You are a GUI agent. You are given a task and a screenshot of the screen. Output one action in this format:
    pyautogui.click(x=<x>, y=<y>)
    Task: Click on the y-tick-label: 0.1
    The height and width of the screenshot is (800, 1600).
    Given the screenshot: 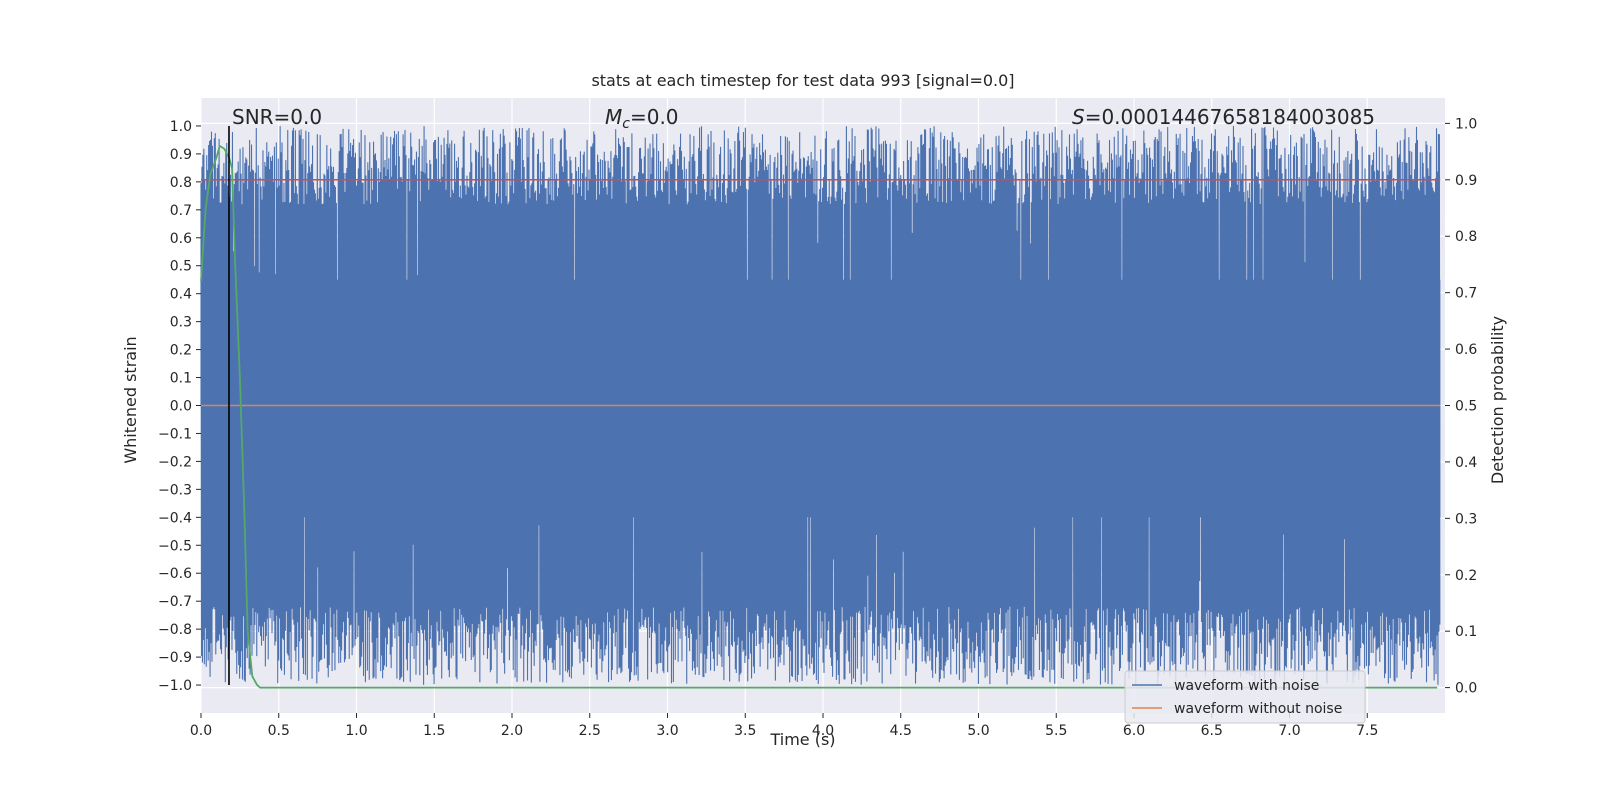 What is the action you would take?
    pyautogui.click(x=181, y=379)
    